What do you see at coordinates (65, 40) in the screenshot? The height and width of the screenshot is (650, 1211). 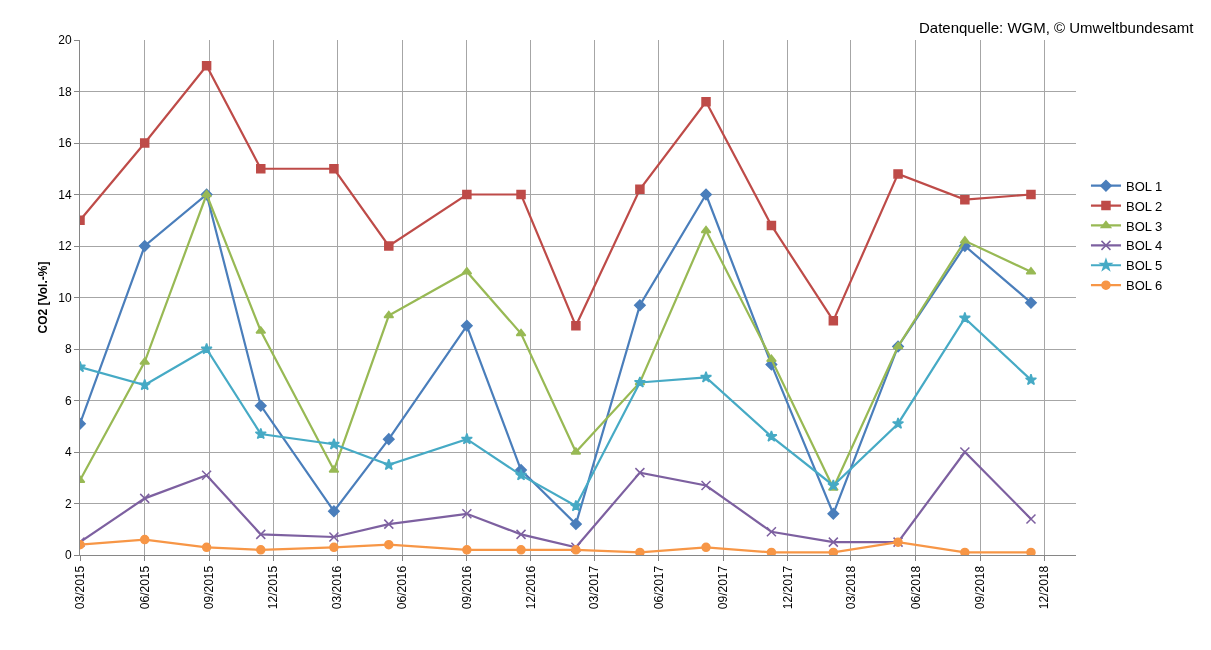 I see `y-tick-label: 20` at bounding box center [65, 40].